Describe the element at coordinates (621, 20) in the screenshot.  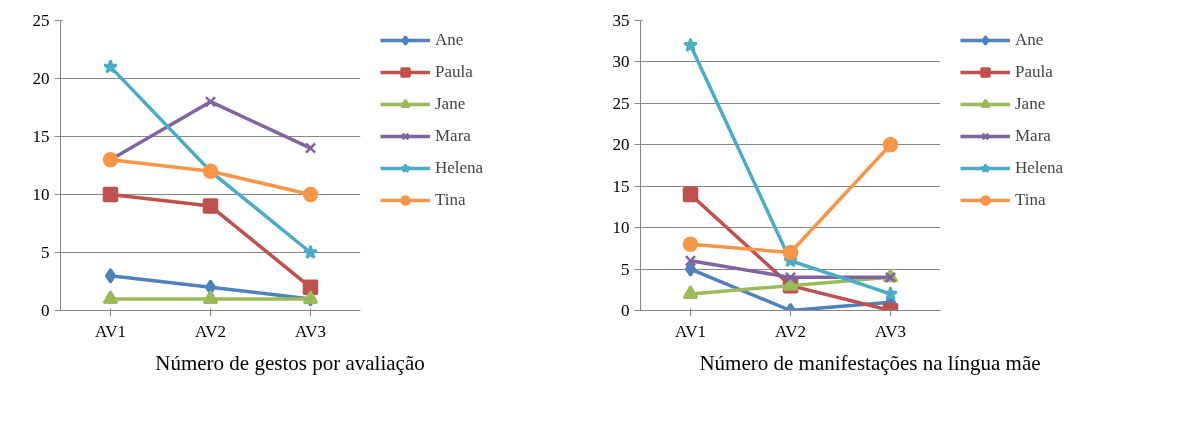
I see `y-tick-label: 35` at that location.